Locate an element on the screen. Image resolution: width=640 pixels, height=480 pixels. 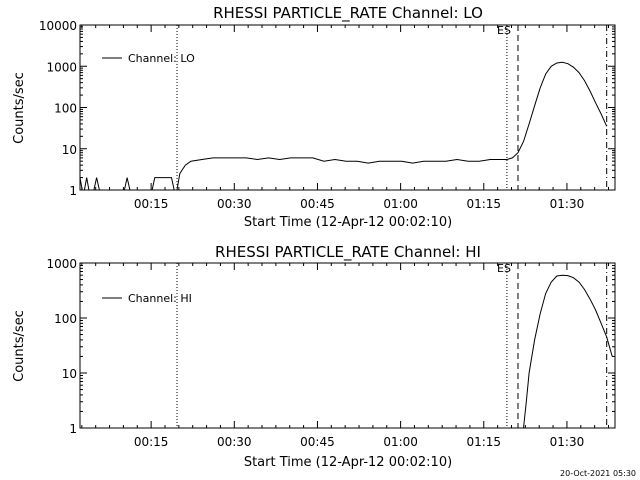
y-label-lo: Counts/sec is located at coordinates (19, 108).